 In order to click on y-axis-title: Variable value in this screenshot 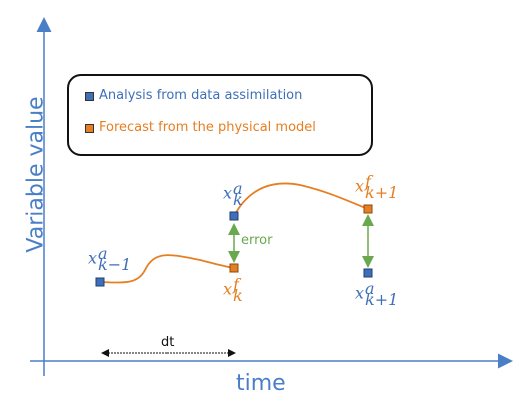, I will do `click(36, 174)`.